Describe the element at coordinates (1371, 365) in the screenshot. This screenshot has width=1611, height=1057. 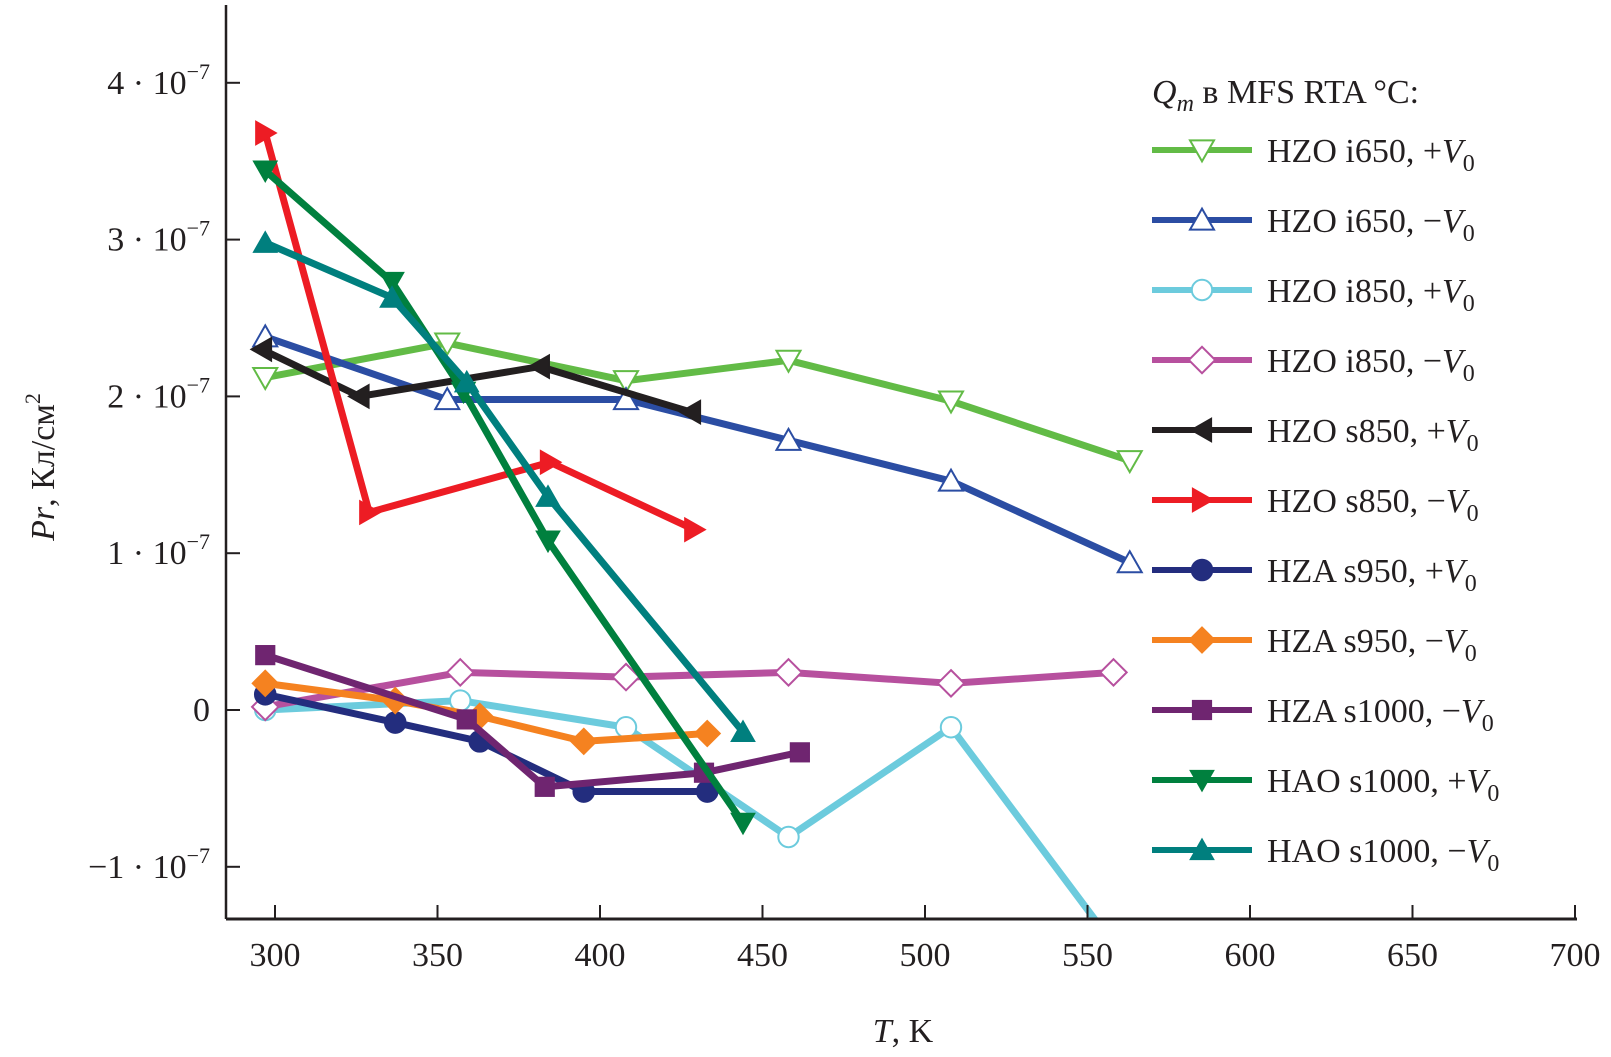
I see `legend-label: HZO i850, −V0` at that location.